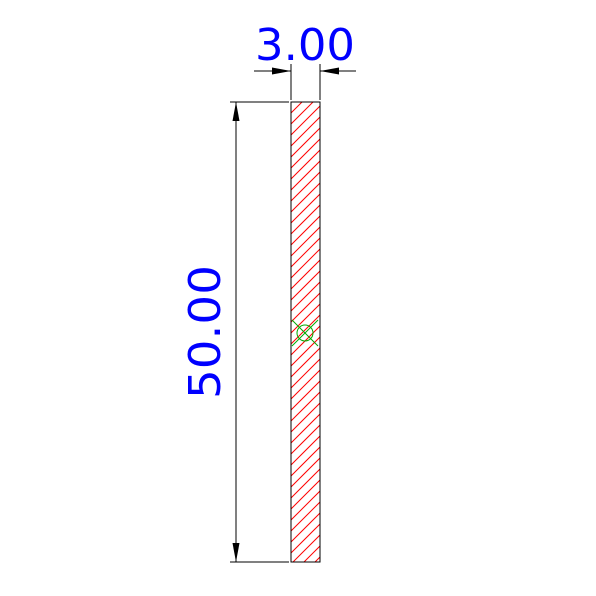 This screenshot has height=596, width=596. What do you see at coordinates (205, 332) in the screenshot?
I see `height-dimension-label: 50.00` at bounding box center [205, 332].